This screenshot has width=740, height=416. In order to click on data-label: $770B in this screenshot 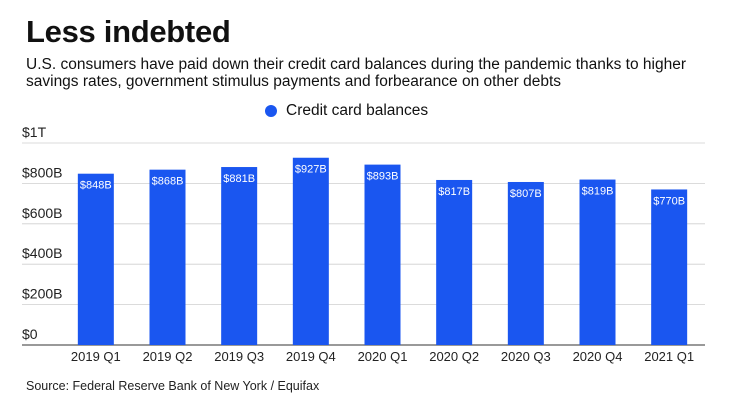, I will do `click(669, 201)`.